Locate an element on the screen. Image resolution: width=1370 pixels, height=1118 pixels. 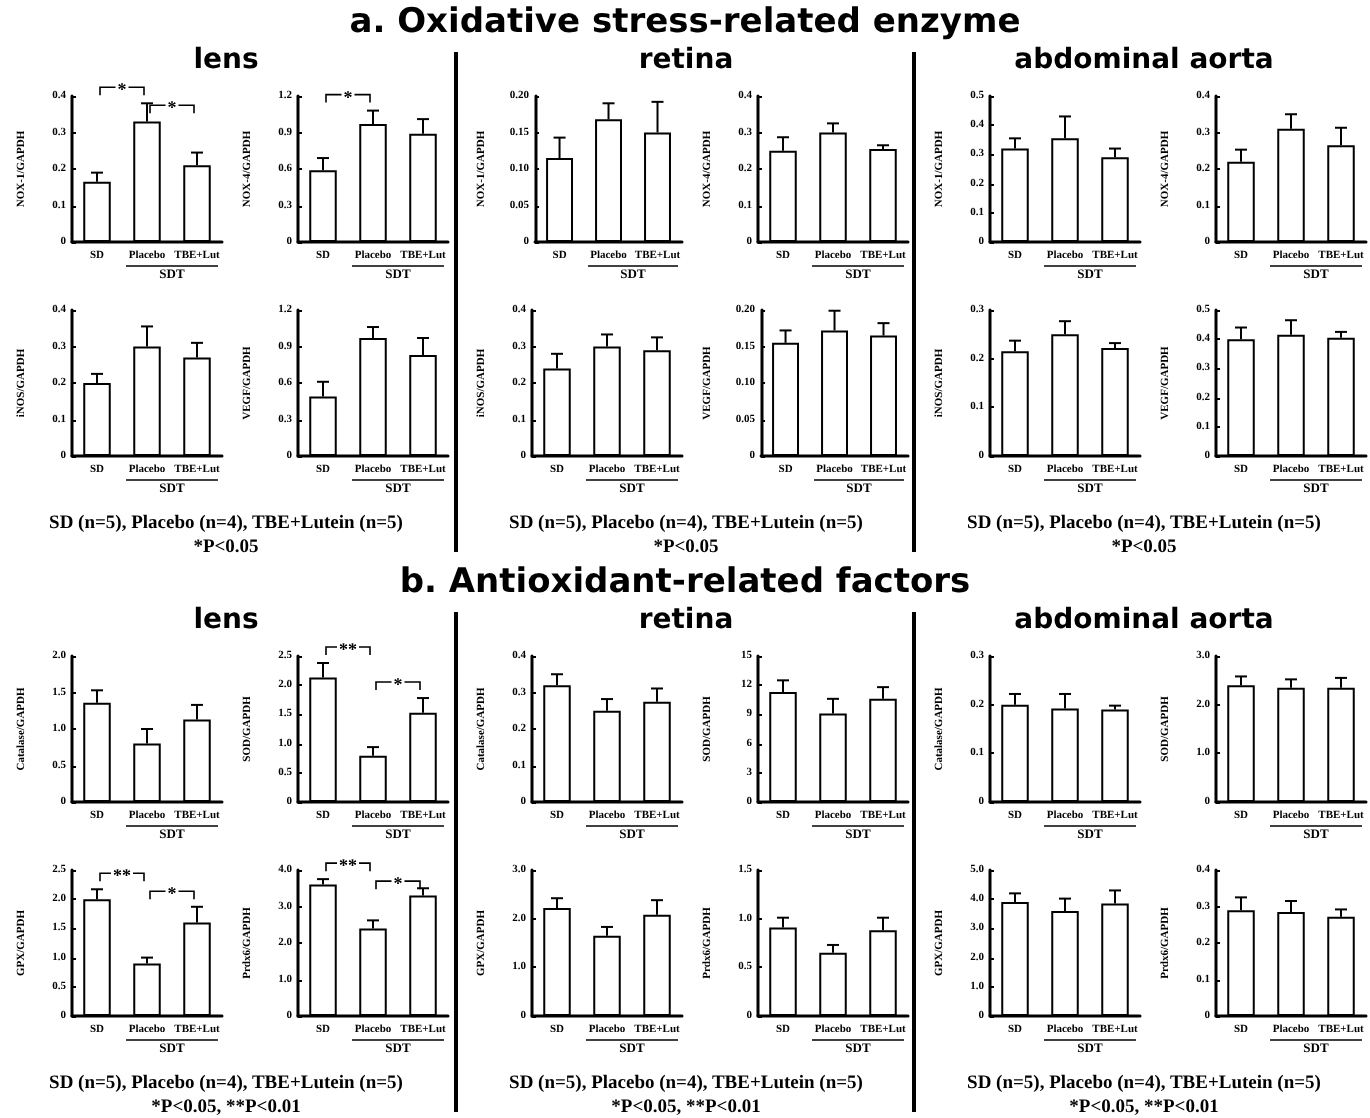
text: b. Antioxidant-related factors is located at coordinates (685, 582).